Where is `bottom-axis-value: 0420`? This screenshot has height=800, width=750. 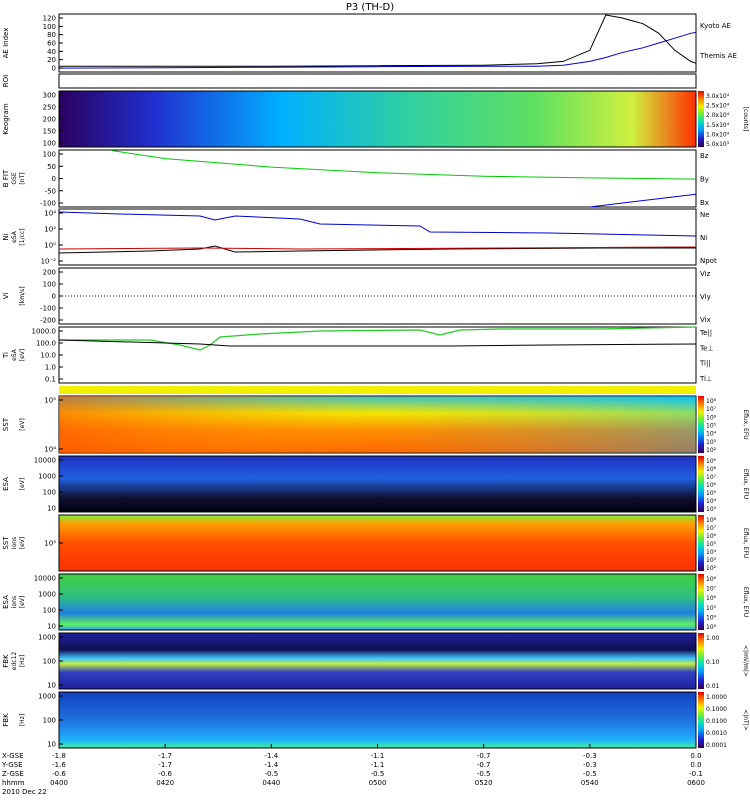 bottom-axis-value: 0420 is located at coordinates (165, 783).